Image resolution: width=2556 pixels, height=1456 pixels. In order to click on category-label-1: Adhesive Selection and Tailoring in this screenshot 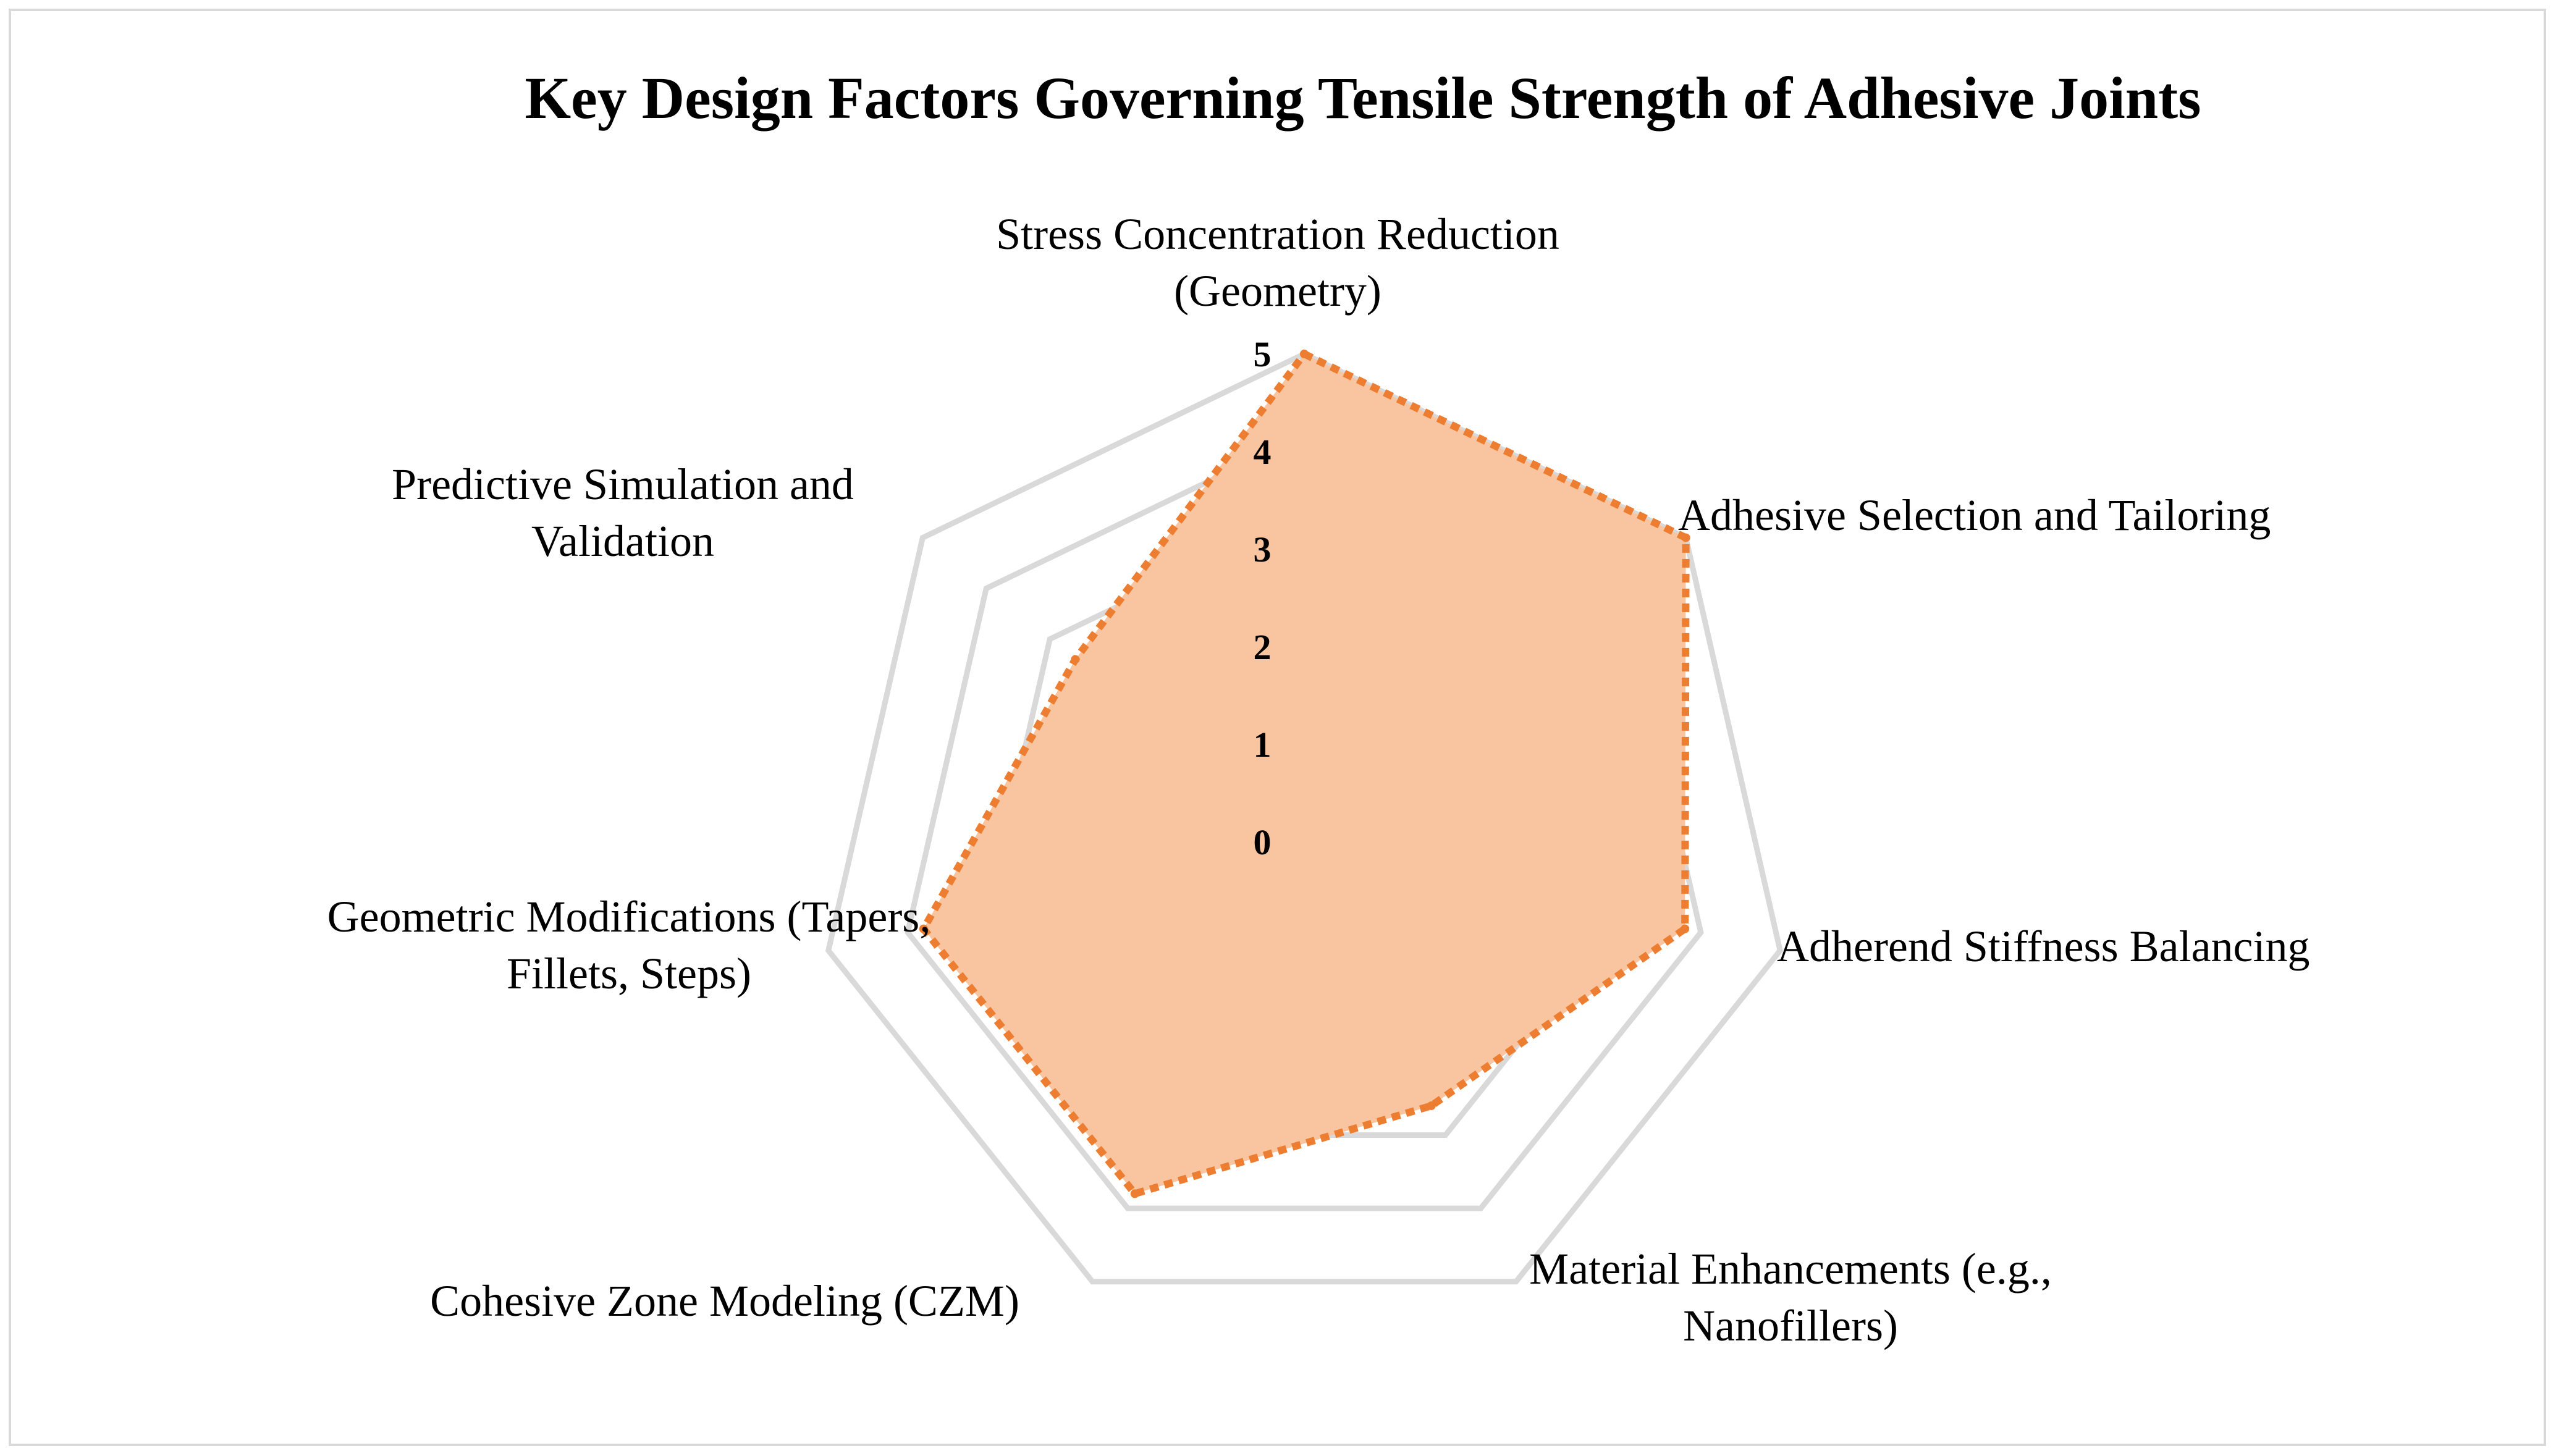, I will do `click(1974, 515)`.